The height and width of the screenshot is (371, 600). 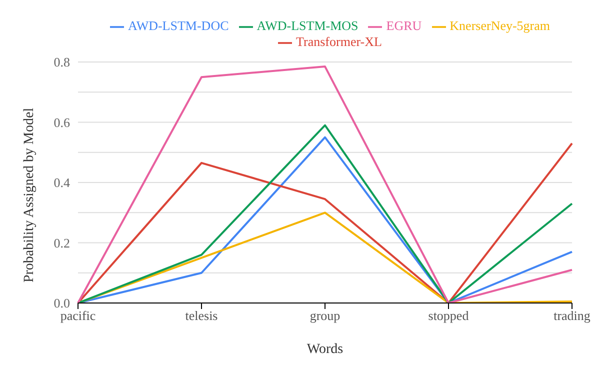 I want to click on y-tick-label: 0.8, so click(x=62, y=62).